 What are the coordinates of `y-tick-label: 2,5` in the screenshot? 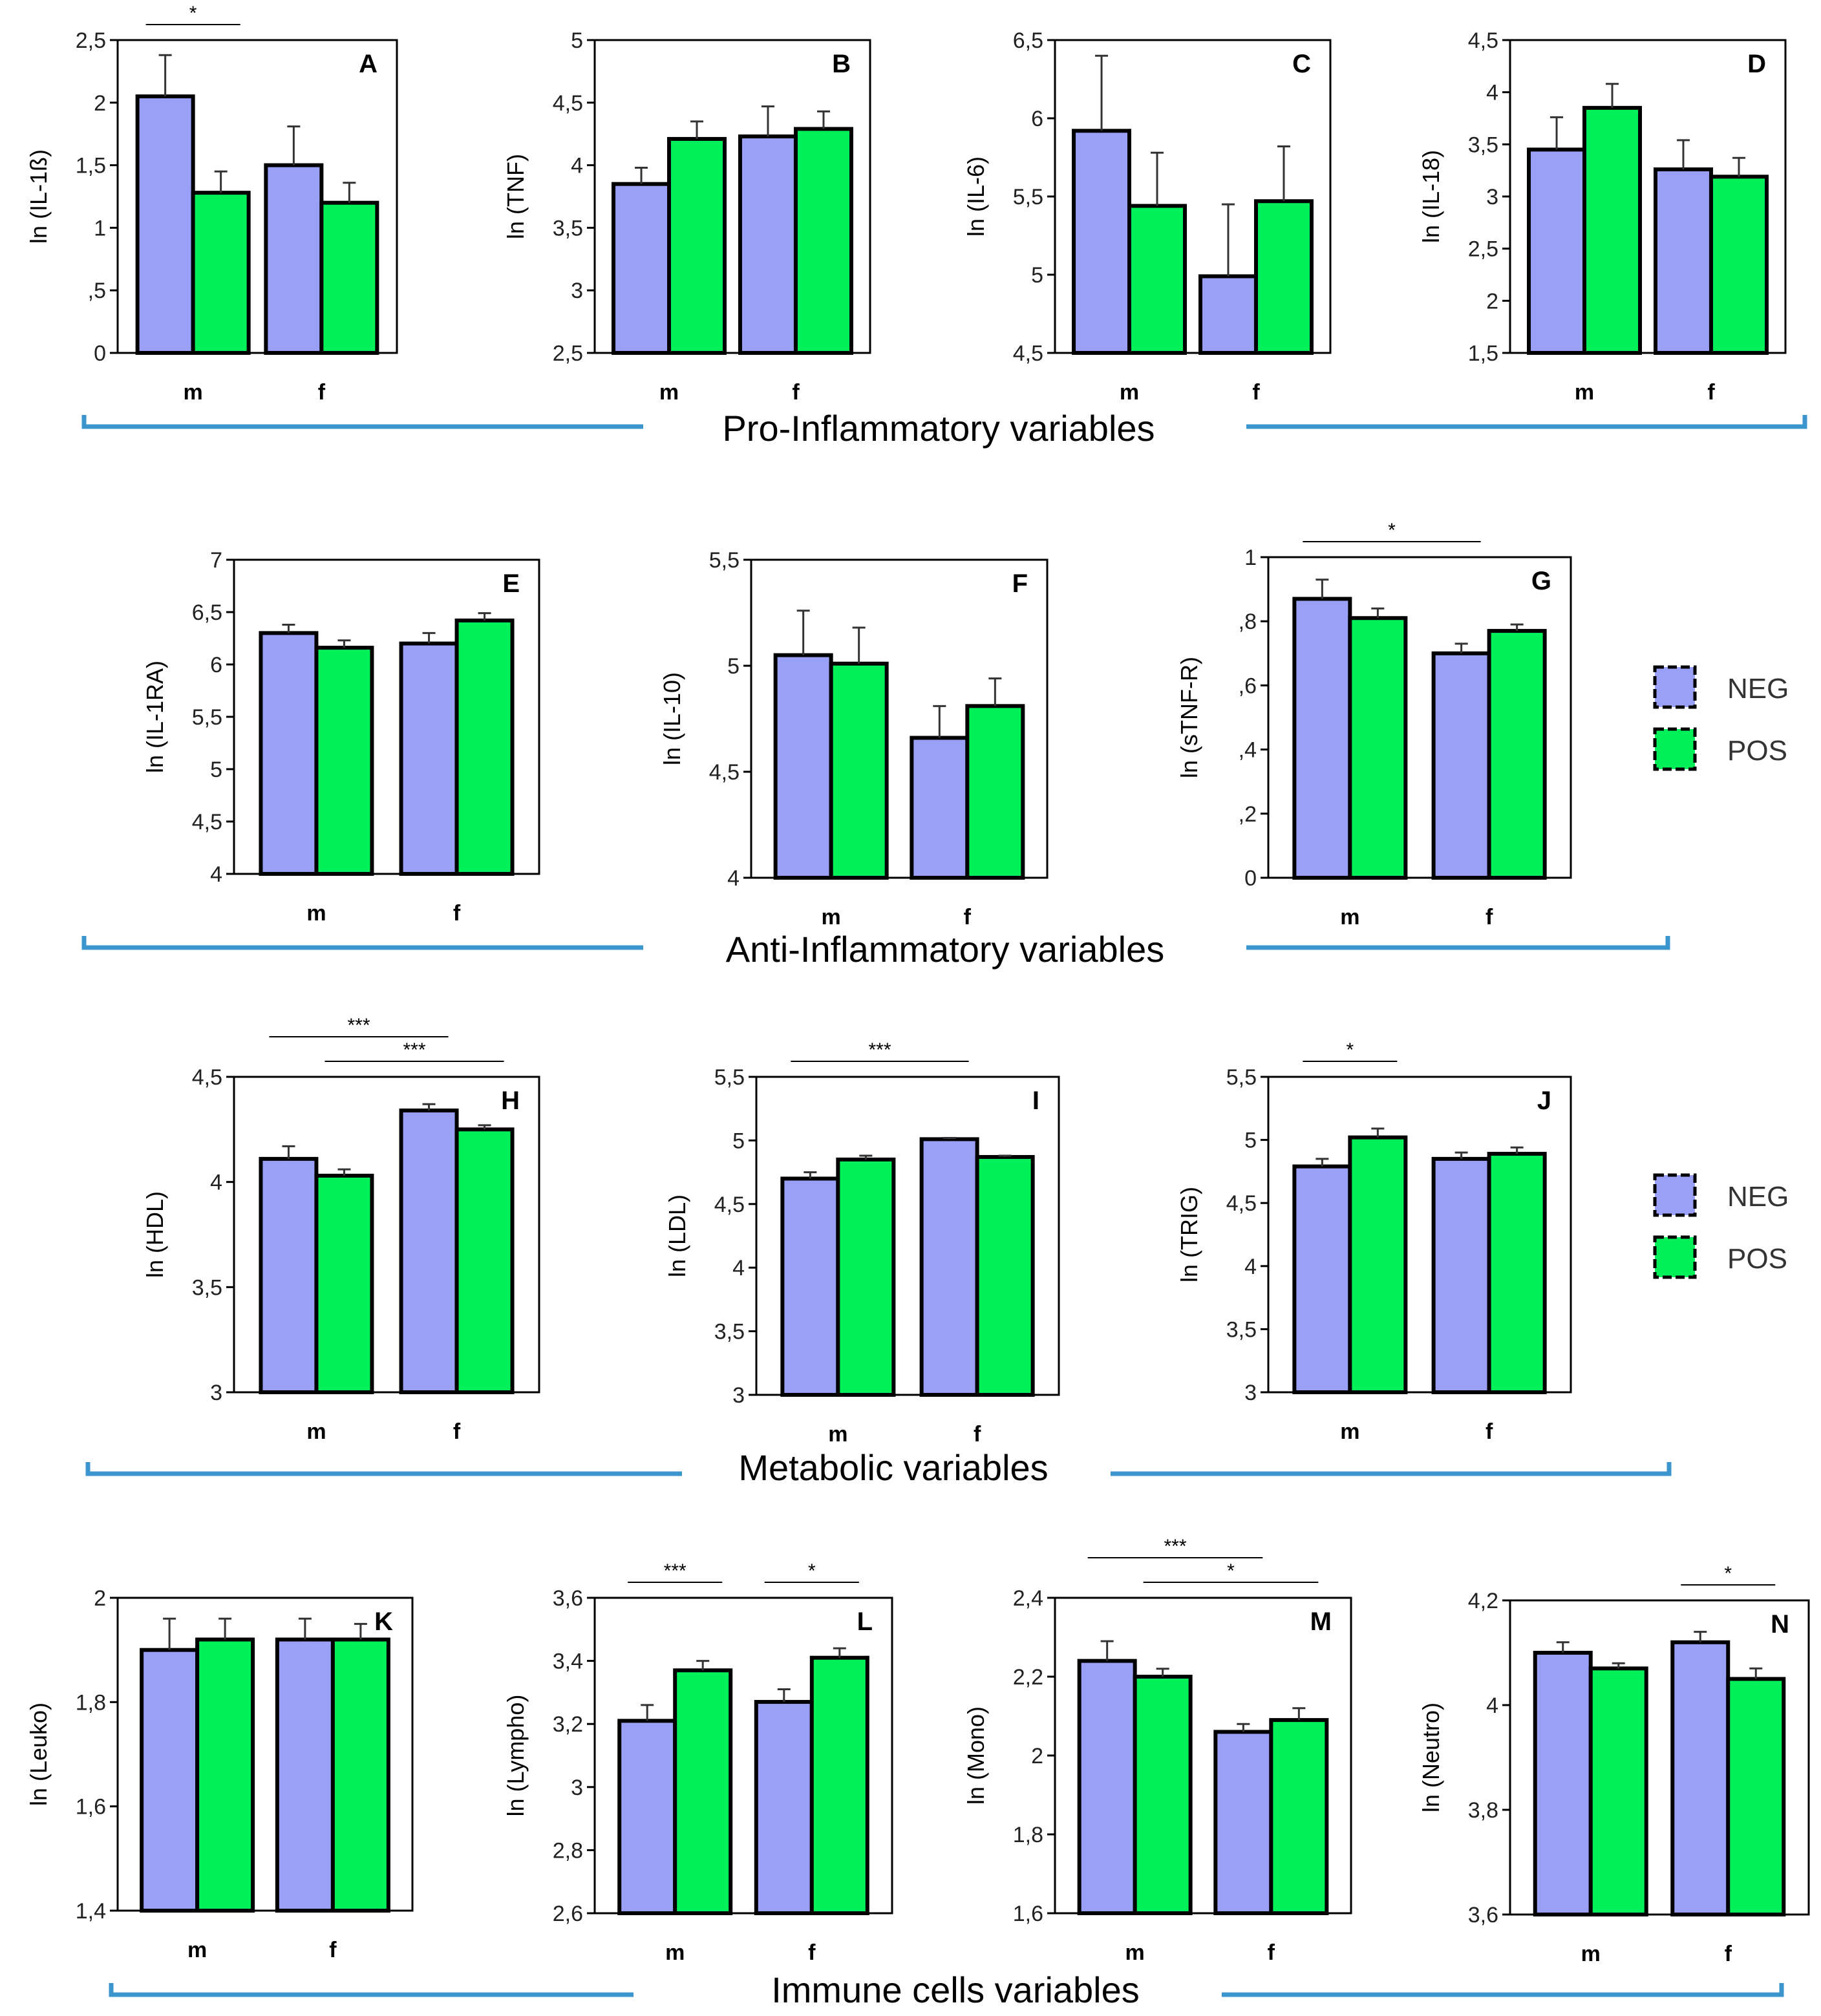 It's located at (1483, 249).